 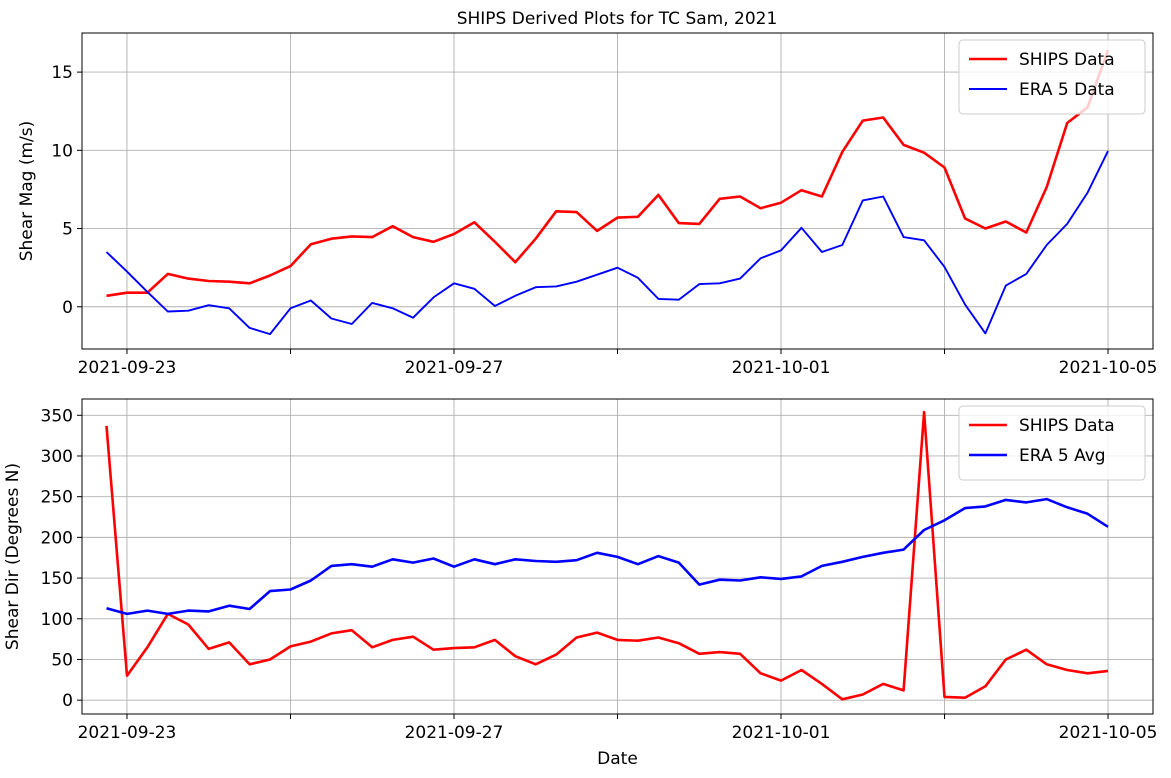 What do you see at coordinates (617, 759) in the screenshot?
I see `x-axis-label: Date` at bounding box center [617, 759].